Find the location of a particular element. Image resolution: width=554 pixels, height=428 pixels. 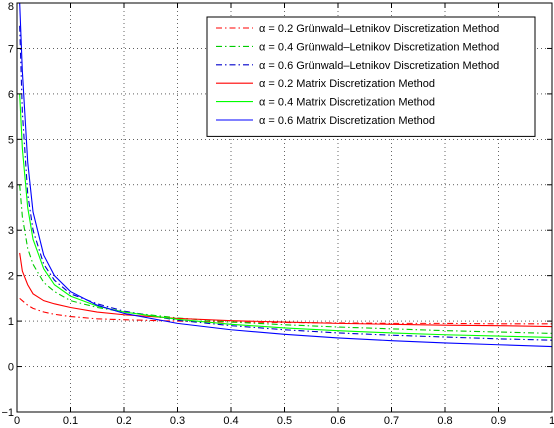

x-tick-label: 0.9 is located at coordinates (498, 421).